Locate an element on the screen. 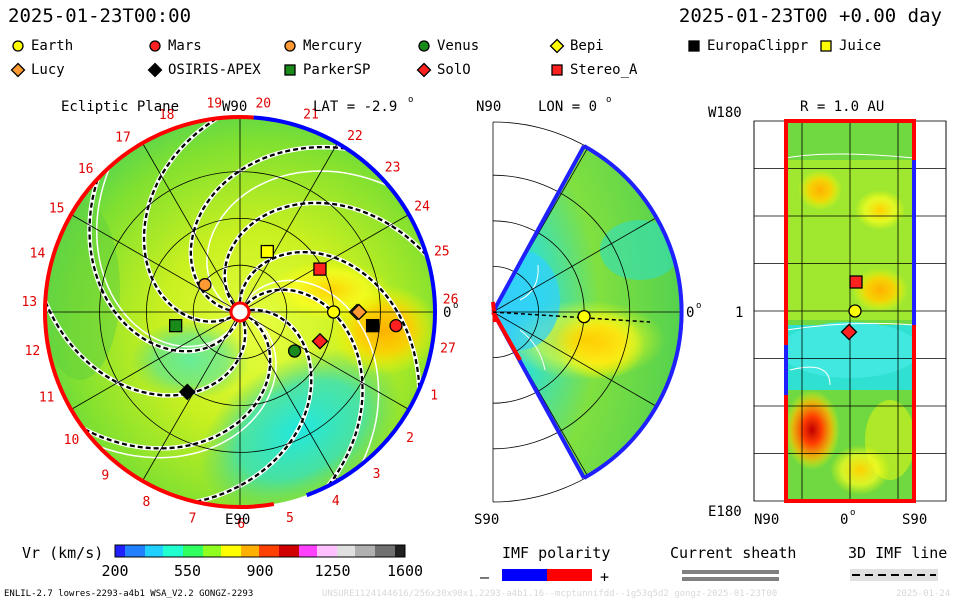  legend-item: Bepi is located at coordinates (576, 46).